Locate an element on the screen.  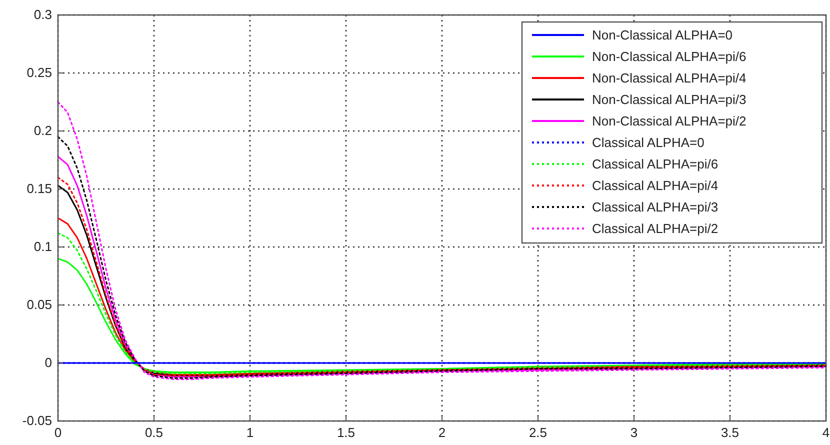
legend-label: Classical ALPHA=0 is located at coordinates (648, 142).